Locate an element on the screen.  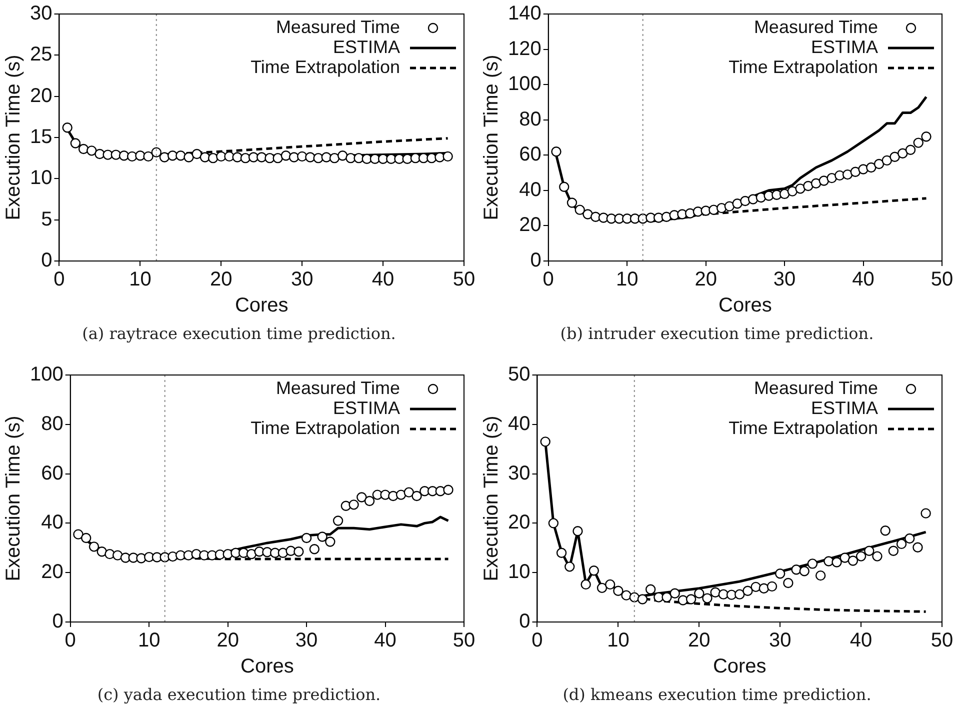
y-tick-label: 60 is located at coordinates (530, 155).